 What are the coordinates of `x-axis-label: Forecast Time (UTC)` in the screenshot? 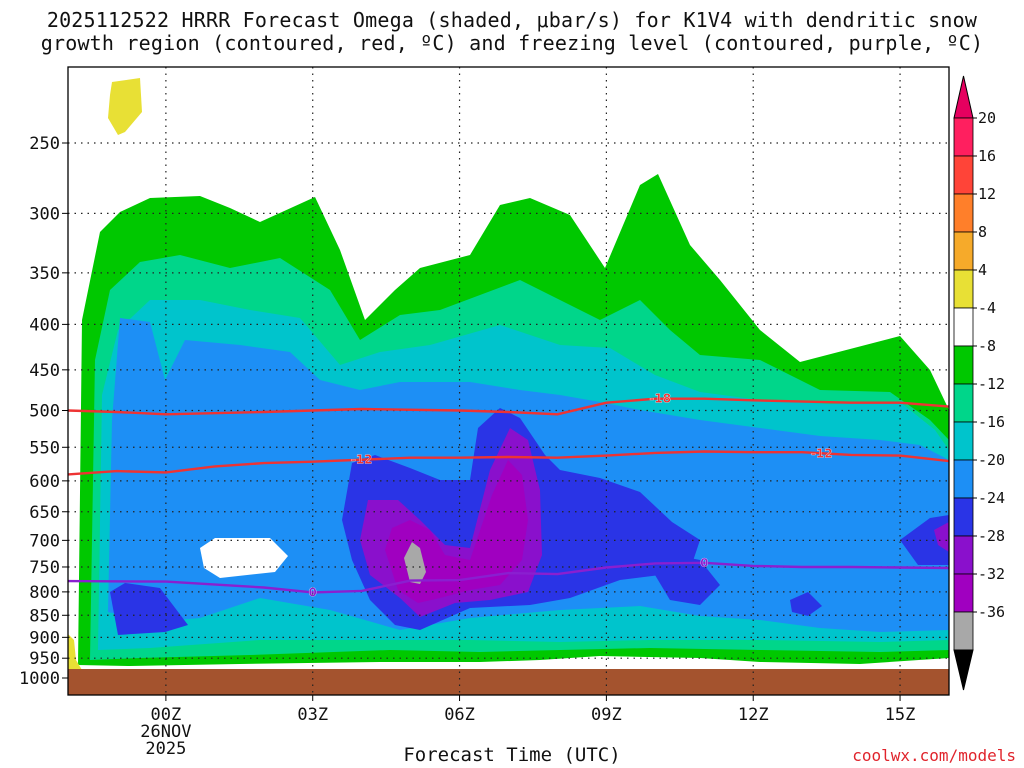 It's located at (512, 755).